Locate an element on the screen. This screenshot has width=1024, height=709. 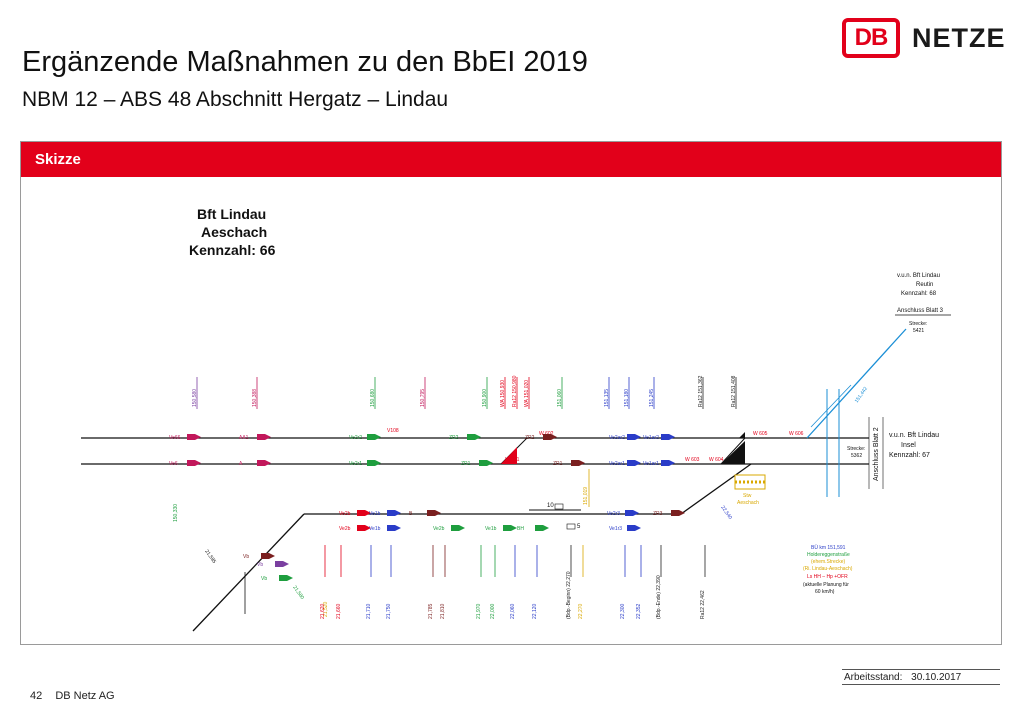
netze-wordmark: NETZE is located at coordinates (959, 37).